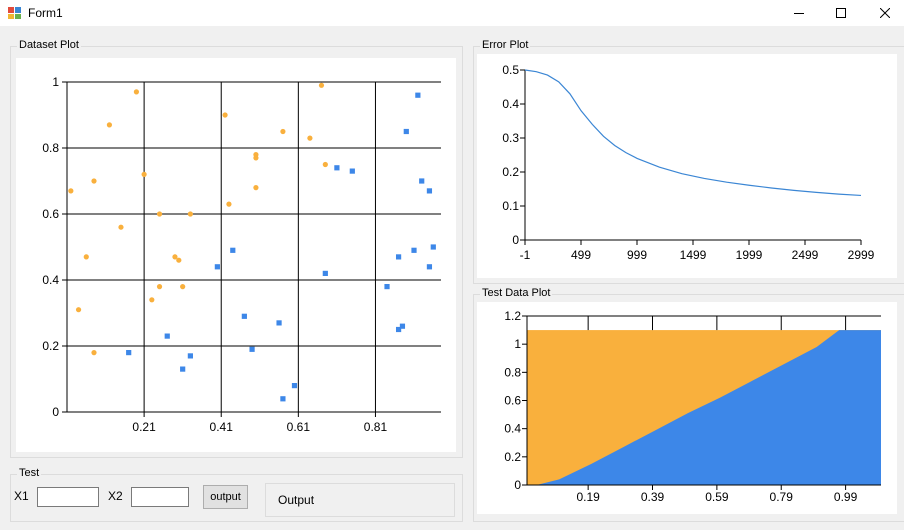 This screenshot has height=530, width=904. Describe the element at coordinates (512, 372) in the screenshot. I see `test-y-tick-label: 0.8` at that location.